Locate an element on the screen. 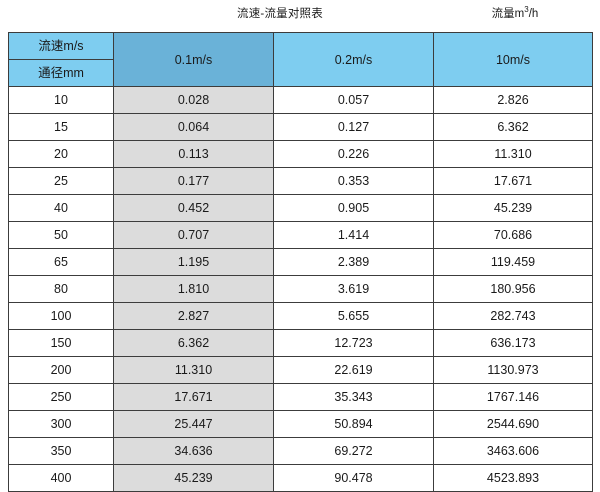  flow-unit-text: 流量m is located at coordinates (508, 14).